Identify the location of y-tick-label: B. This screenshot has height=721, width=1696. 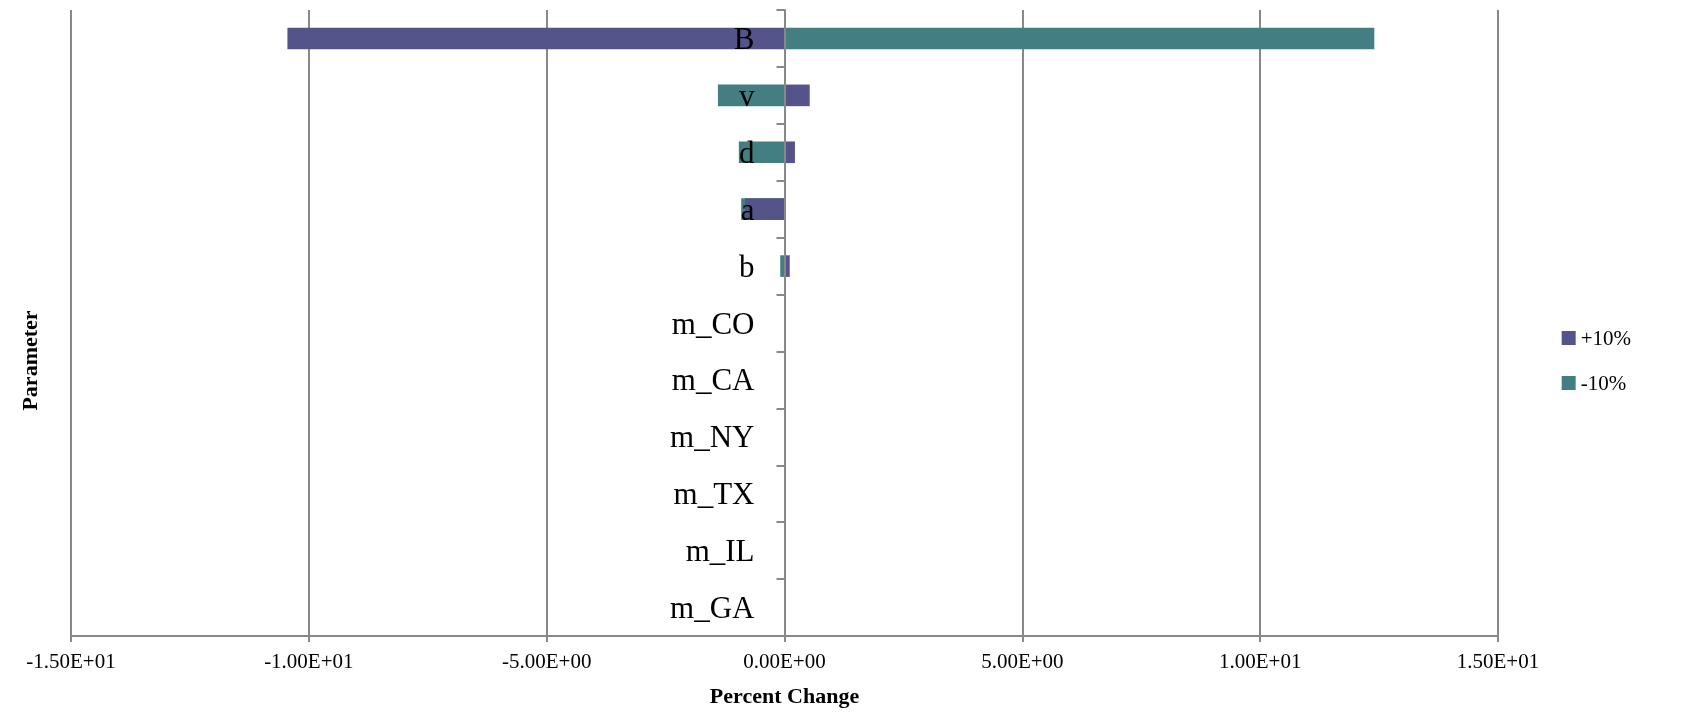
(744, 38).